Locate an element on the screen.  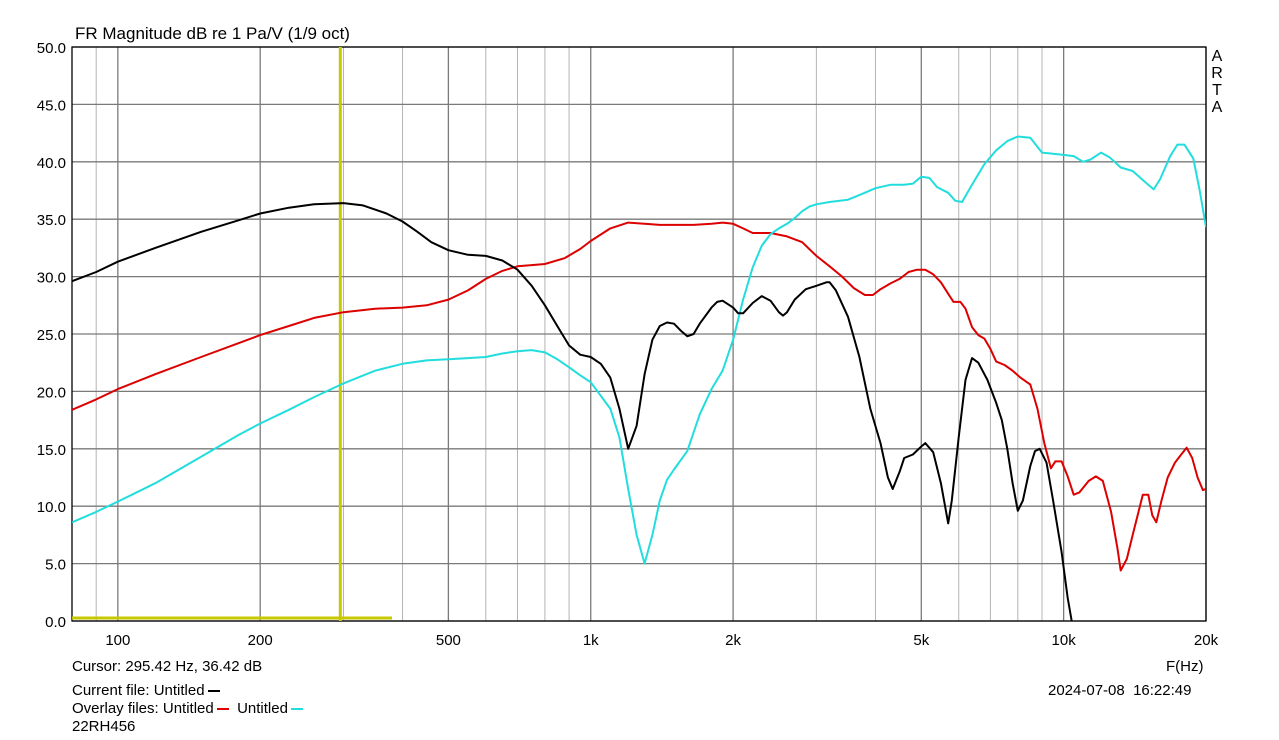
y-tick-label: 0.0 is located at coordinates (55, 622).